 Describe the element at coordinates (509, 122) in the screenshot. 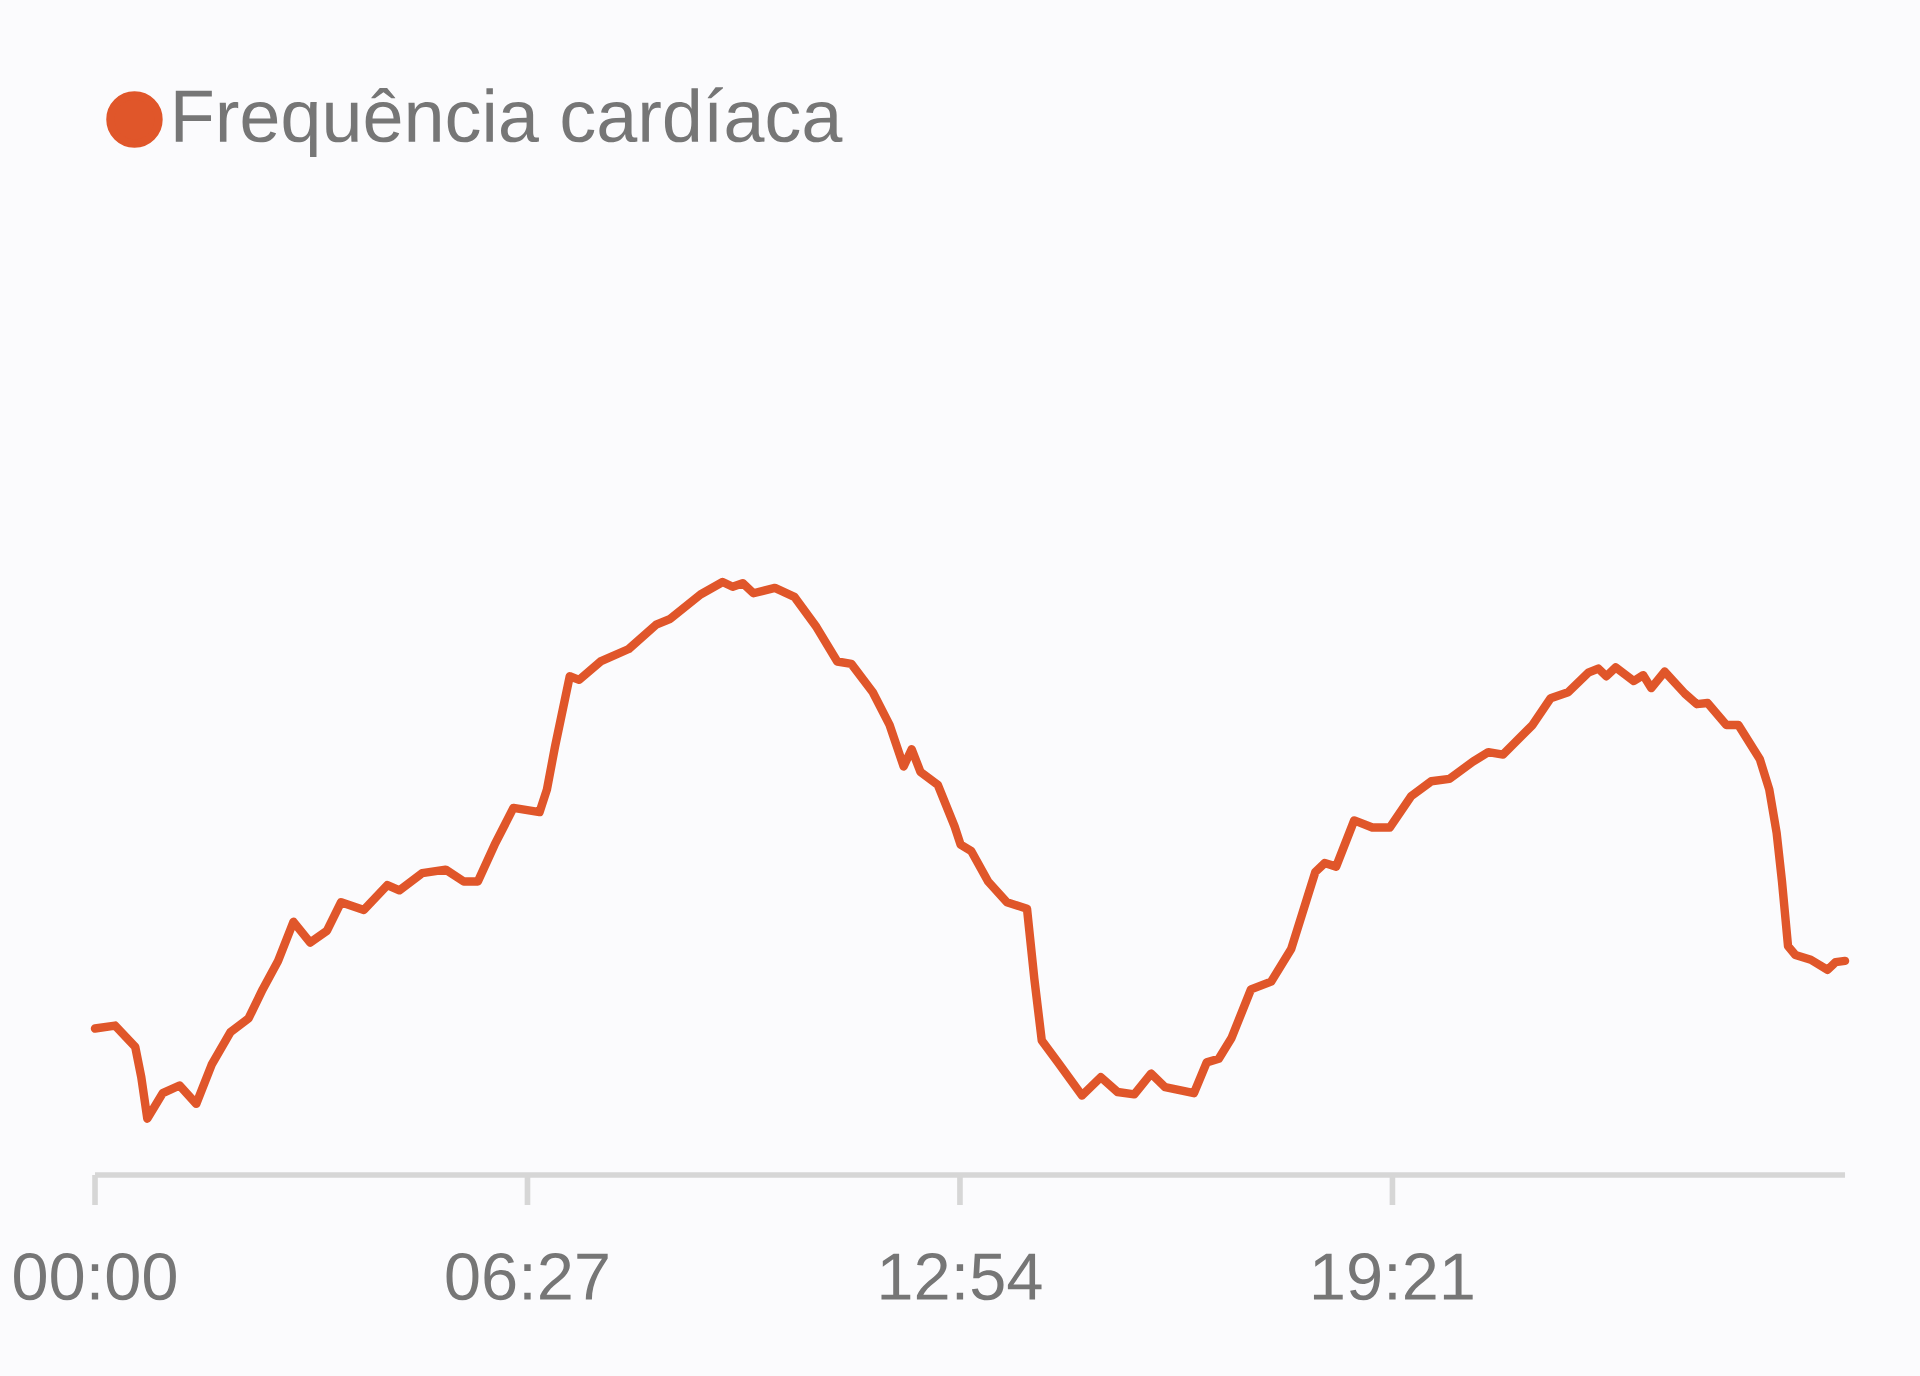

I see `legend-label: Frequência cardíaca` at that location.